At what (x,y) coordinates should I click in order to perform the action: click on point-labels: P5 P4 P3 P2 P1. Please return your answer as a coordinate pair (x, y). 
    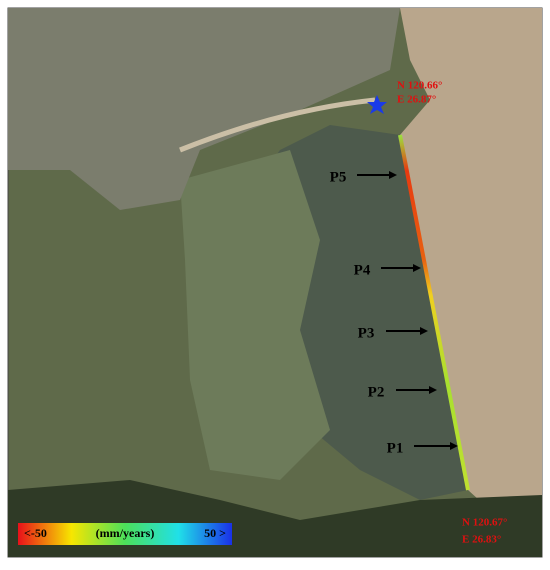
    Looking at the image, I should click on (394, 312).